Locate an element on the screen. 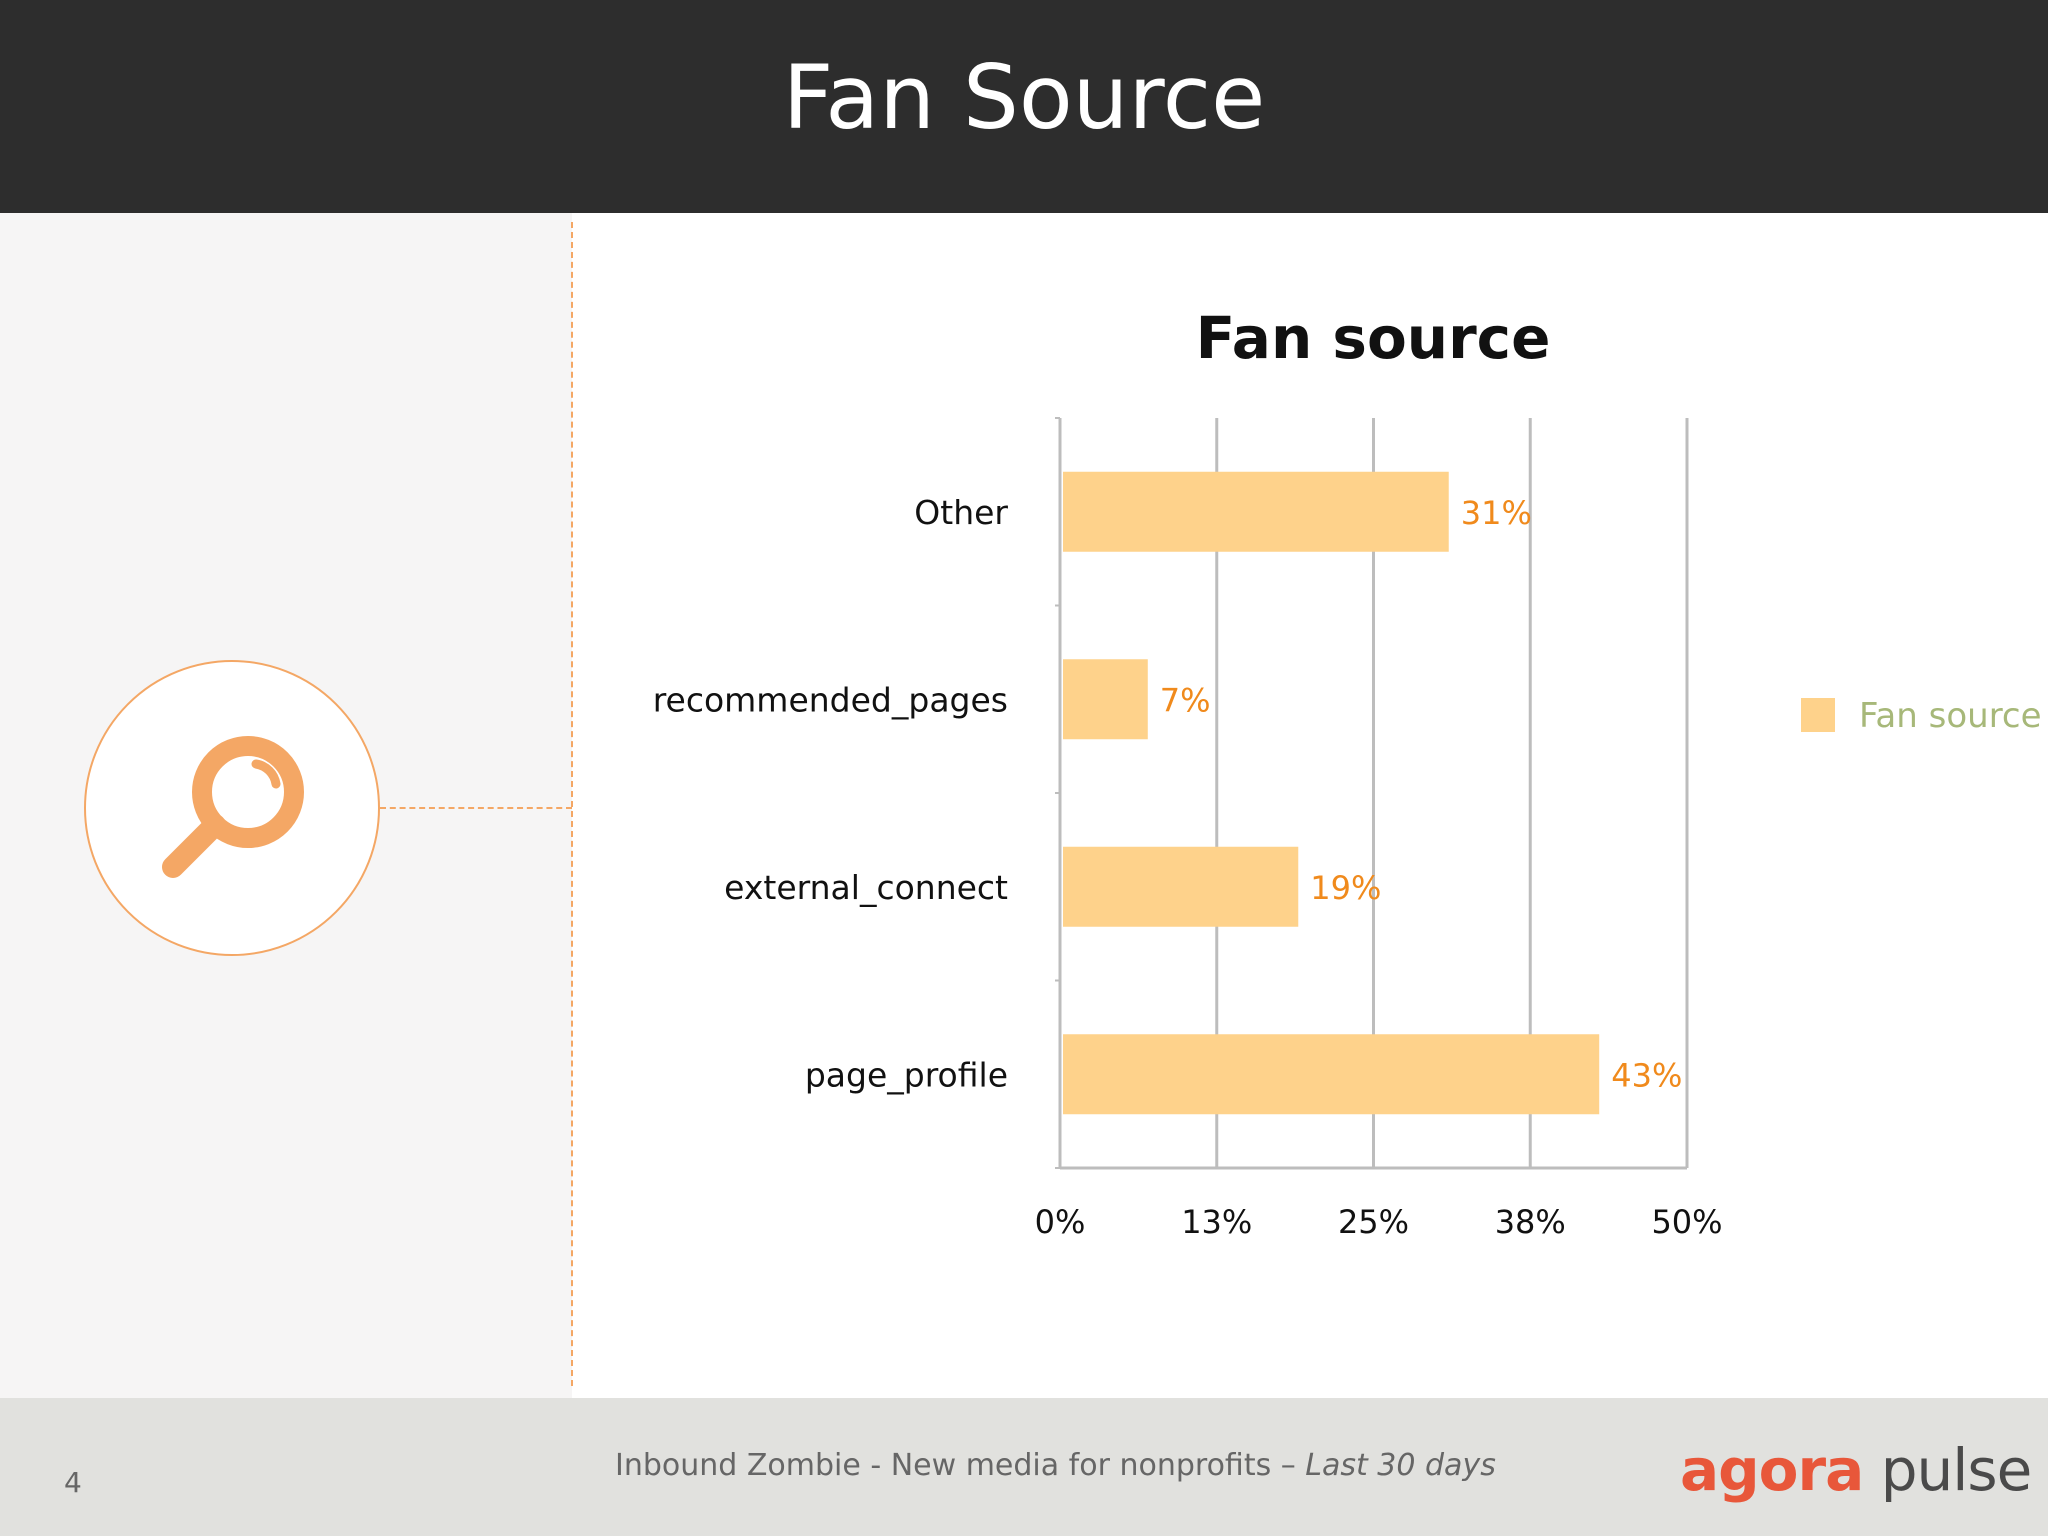 This screenshot has width=2048, height=1536. legend-label: Fan source is located at coordinates (1950, 716).